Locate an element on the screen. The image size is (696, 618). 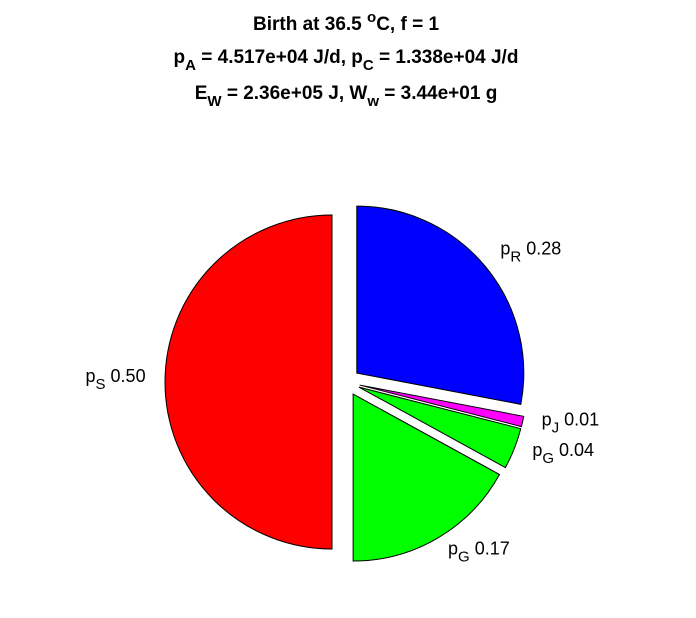
chart-title: pA = 4.517e+04 J/d, pC = 1.338e+04 J/d is located at coordinates (346, 60).